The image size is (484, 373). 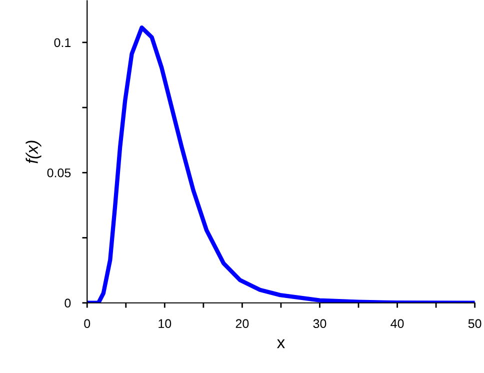 What do you see at coordinates (397, 323) in the screenshot?
I see `x-tick-label: 40` at bounding box center [397, 323].